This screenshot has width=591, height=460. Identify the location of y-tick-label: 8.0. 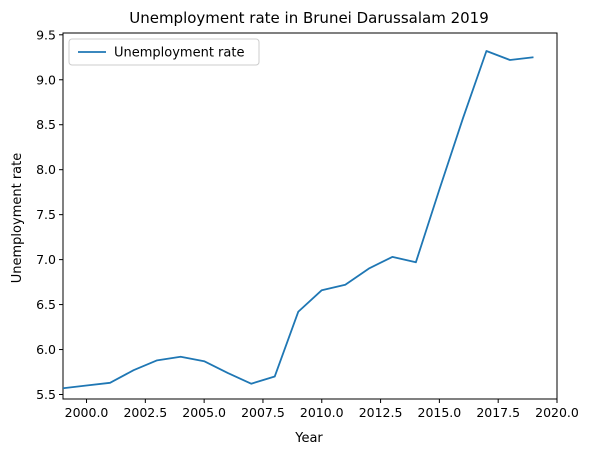
(46, 169).